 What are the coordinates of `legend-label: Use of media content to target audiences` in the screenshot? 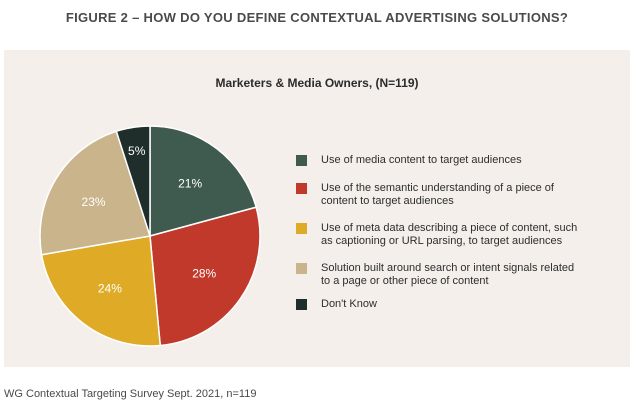 It's located at (421, 160).